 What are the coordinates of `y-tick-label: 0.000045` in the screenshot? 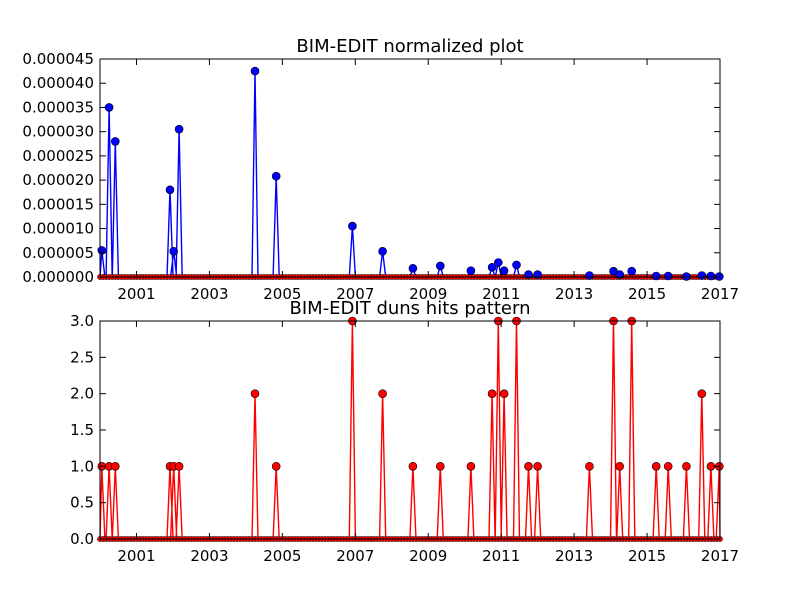 It's located at (58, 59).